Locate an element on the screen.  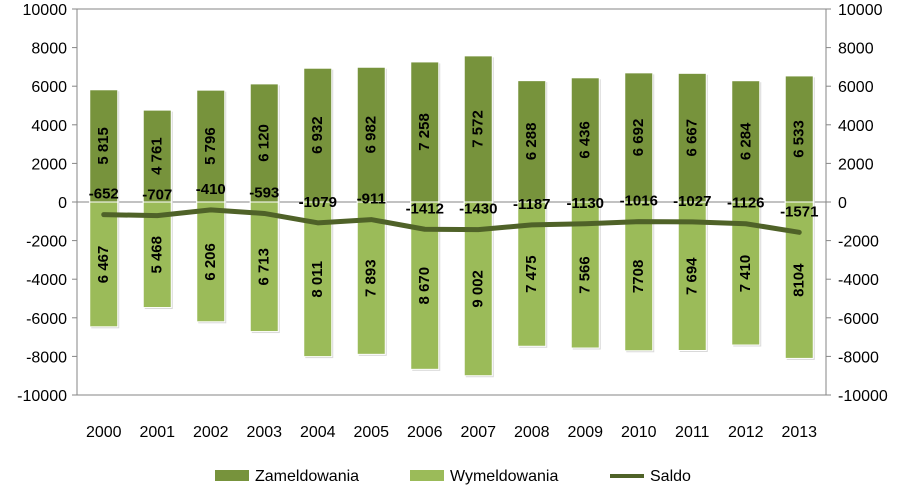
y-tick-label-right: -8000 is located at coordinates (858, 357).